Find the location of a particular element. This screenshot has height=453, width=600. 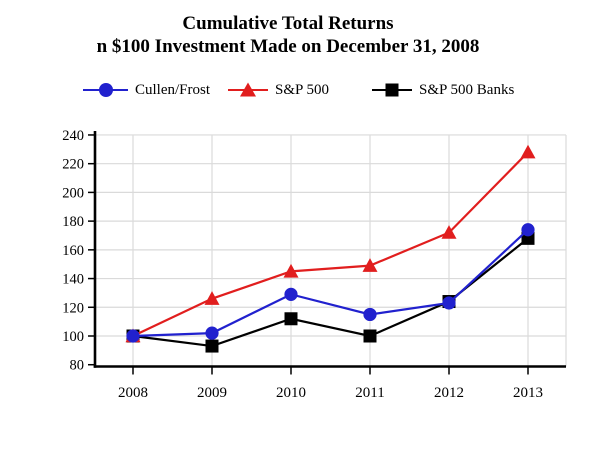

square-marker-icon is located at coordinates (392, 90).